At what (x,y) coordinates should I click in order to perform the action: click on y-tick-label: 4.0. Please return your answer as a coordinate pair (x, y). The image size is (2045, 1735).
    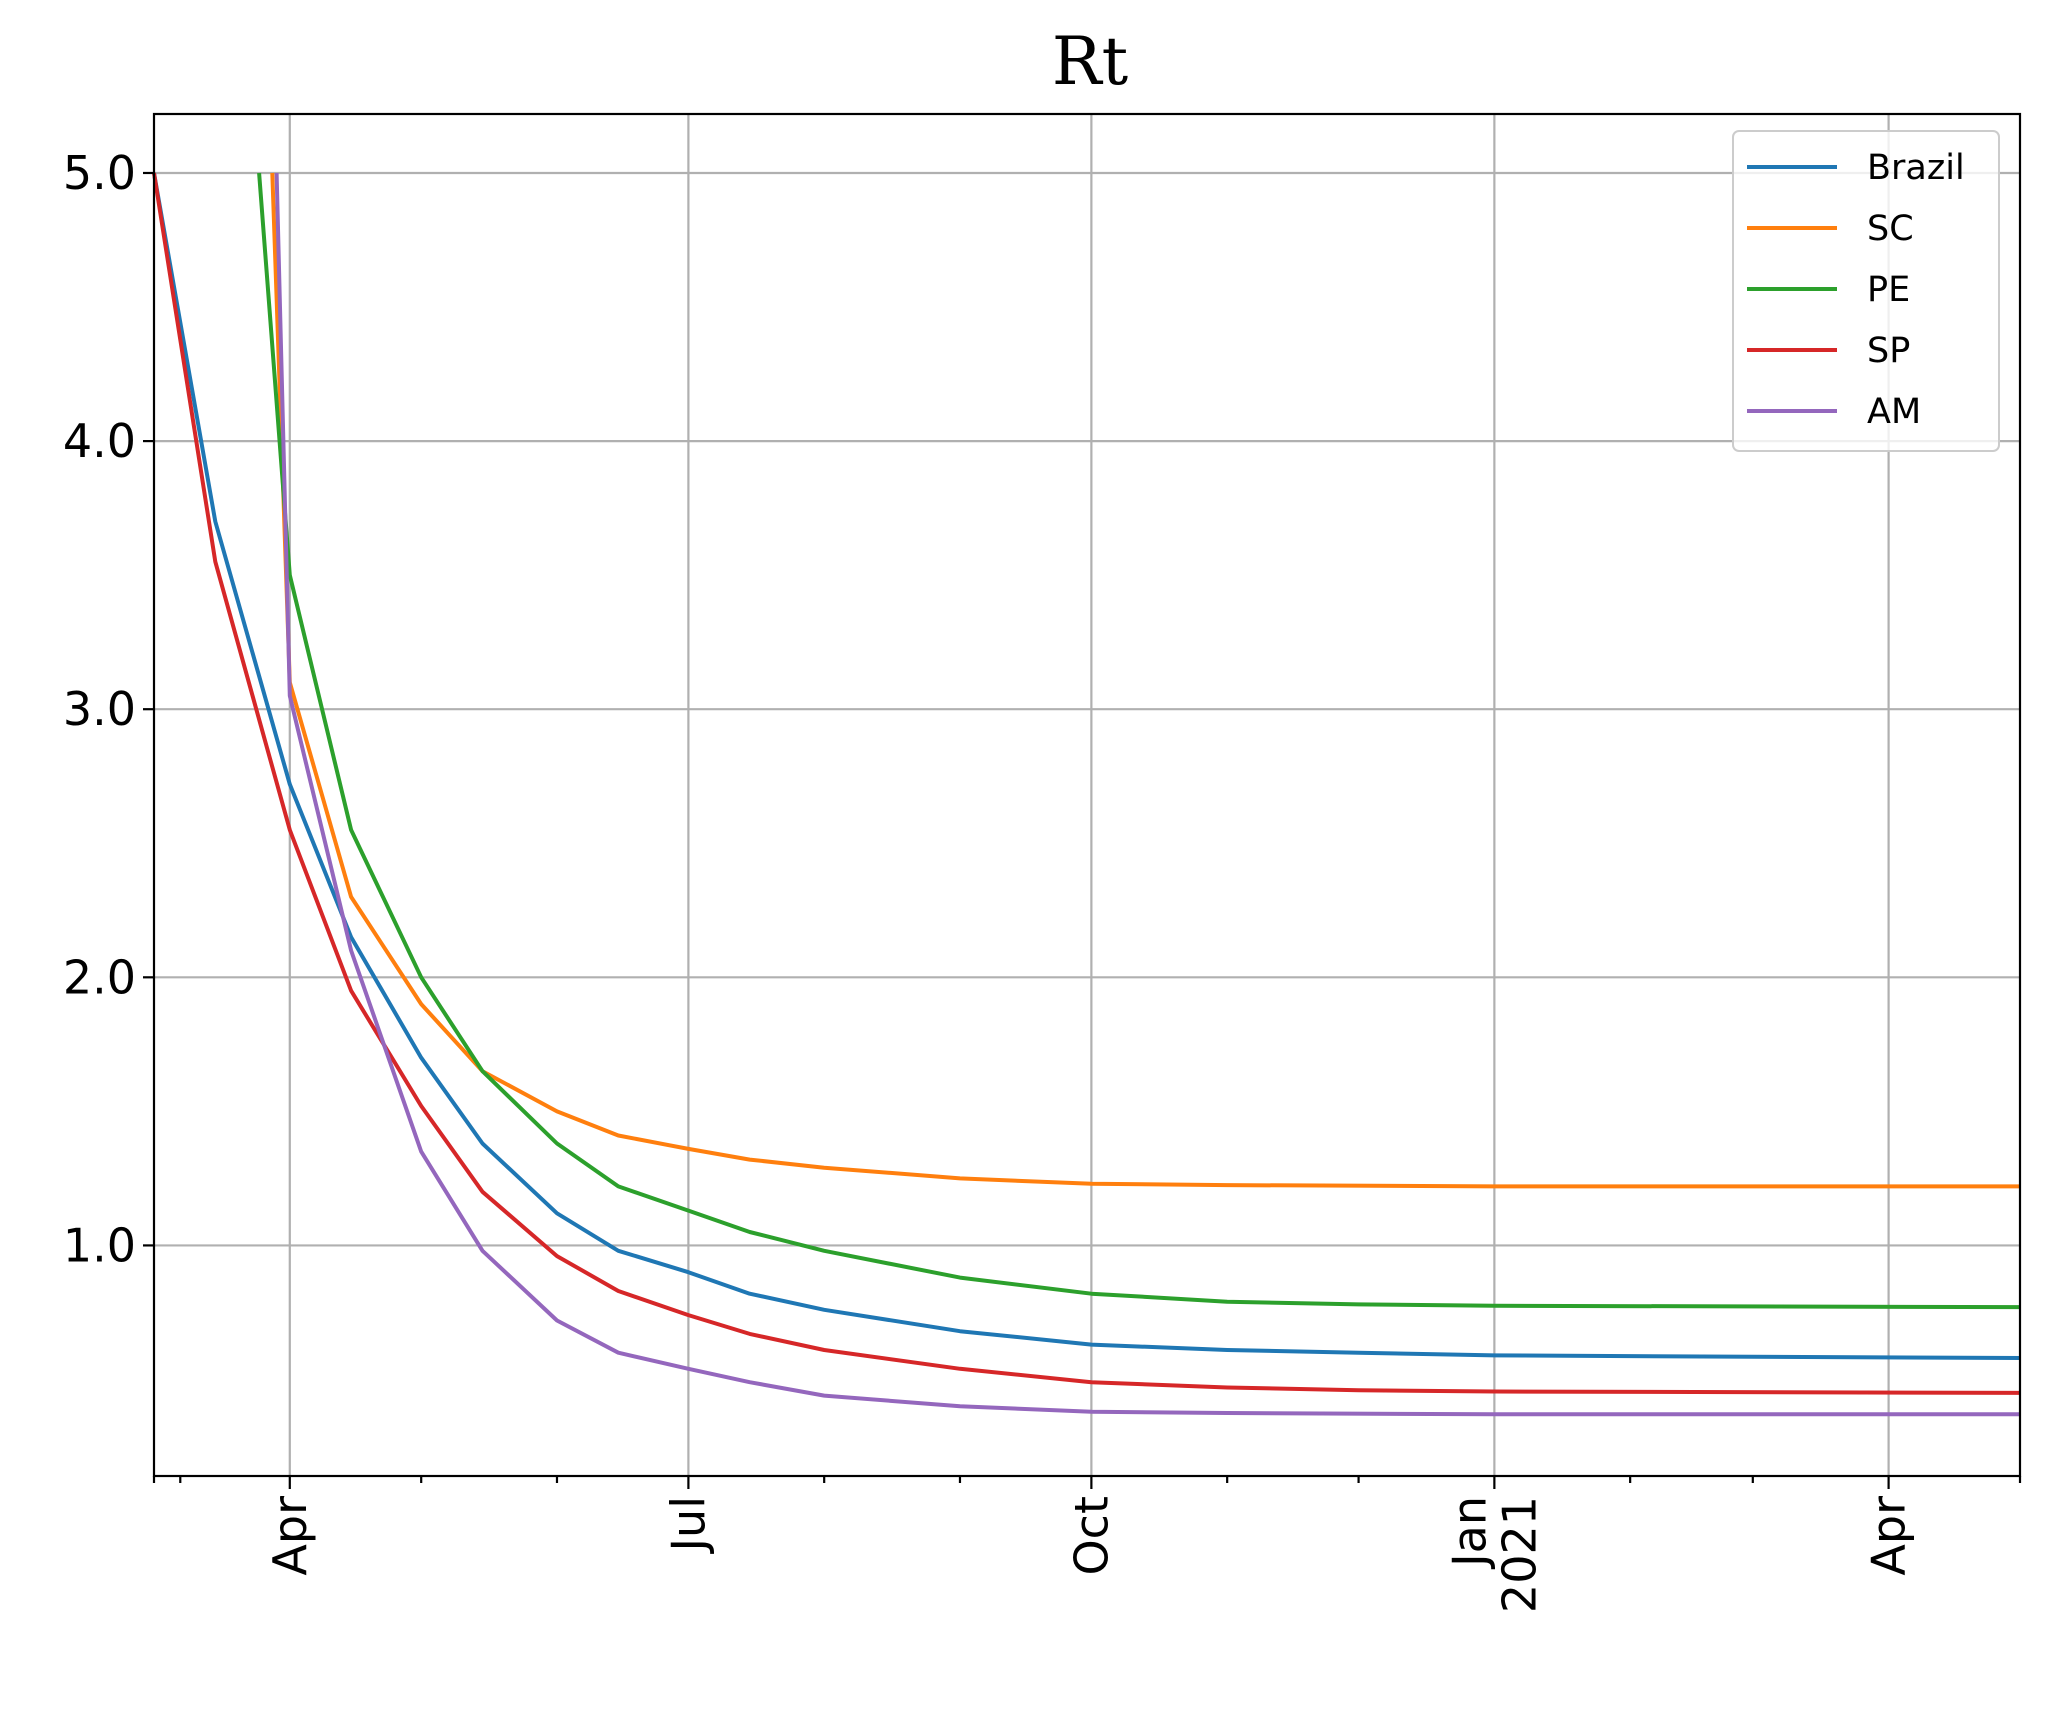
    Looking at the image, I should click on (99, 441).